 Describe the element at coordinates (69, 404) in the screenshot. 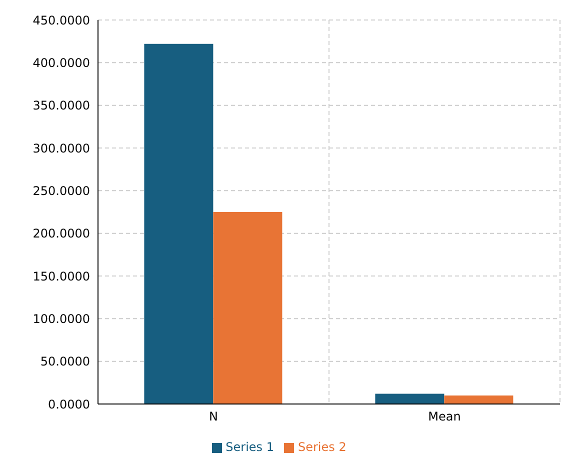

I see `y-tick-label: 0.0000` at that location.